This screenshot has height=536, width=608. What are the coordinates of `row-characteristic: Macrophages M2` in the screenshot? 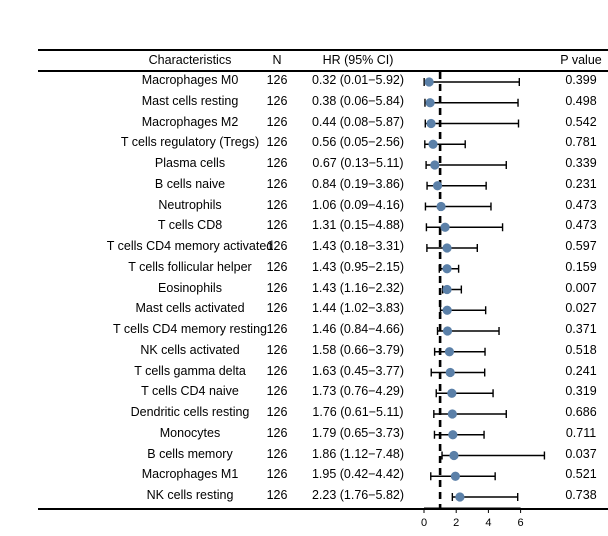 It's located at (190, 121).